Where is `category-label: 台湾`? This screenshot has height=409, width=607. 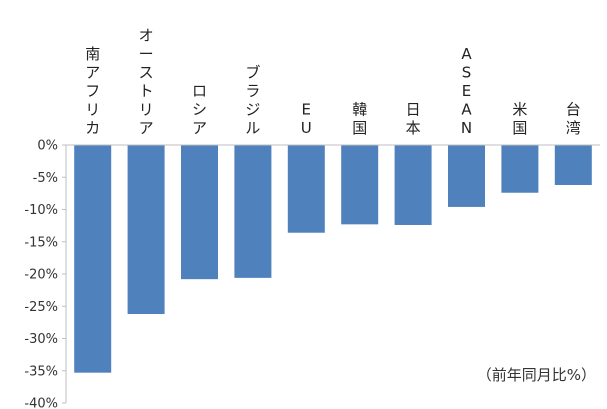
category-label: 台湾 is located at coordinates (573, 119).